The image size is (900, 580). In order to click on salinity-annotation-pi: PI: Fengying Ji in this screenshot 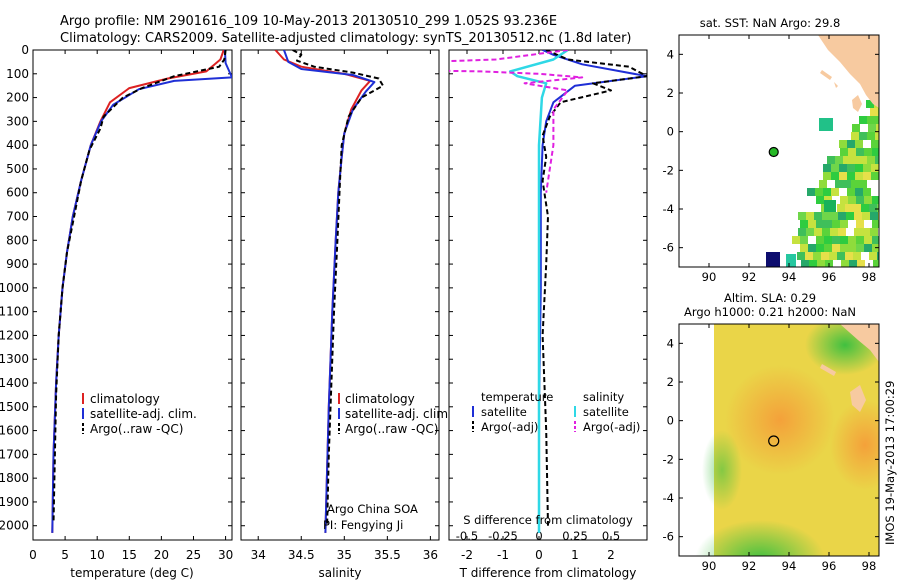, I will do `click(363, 525)`.